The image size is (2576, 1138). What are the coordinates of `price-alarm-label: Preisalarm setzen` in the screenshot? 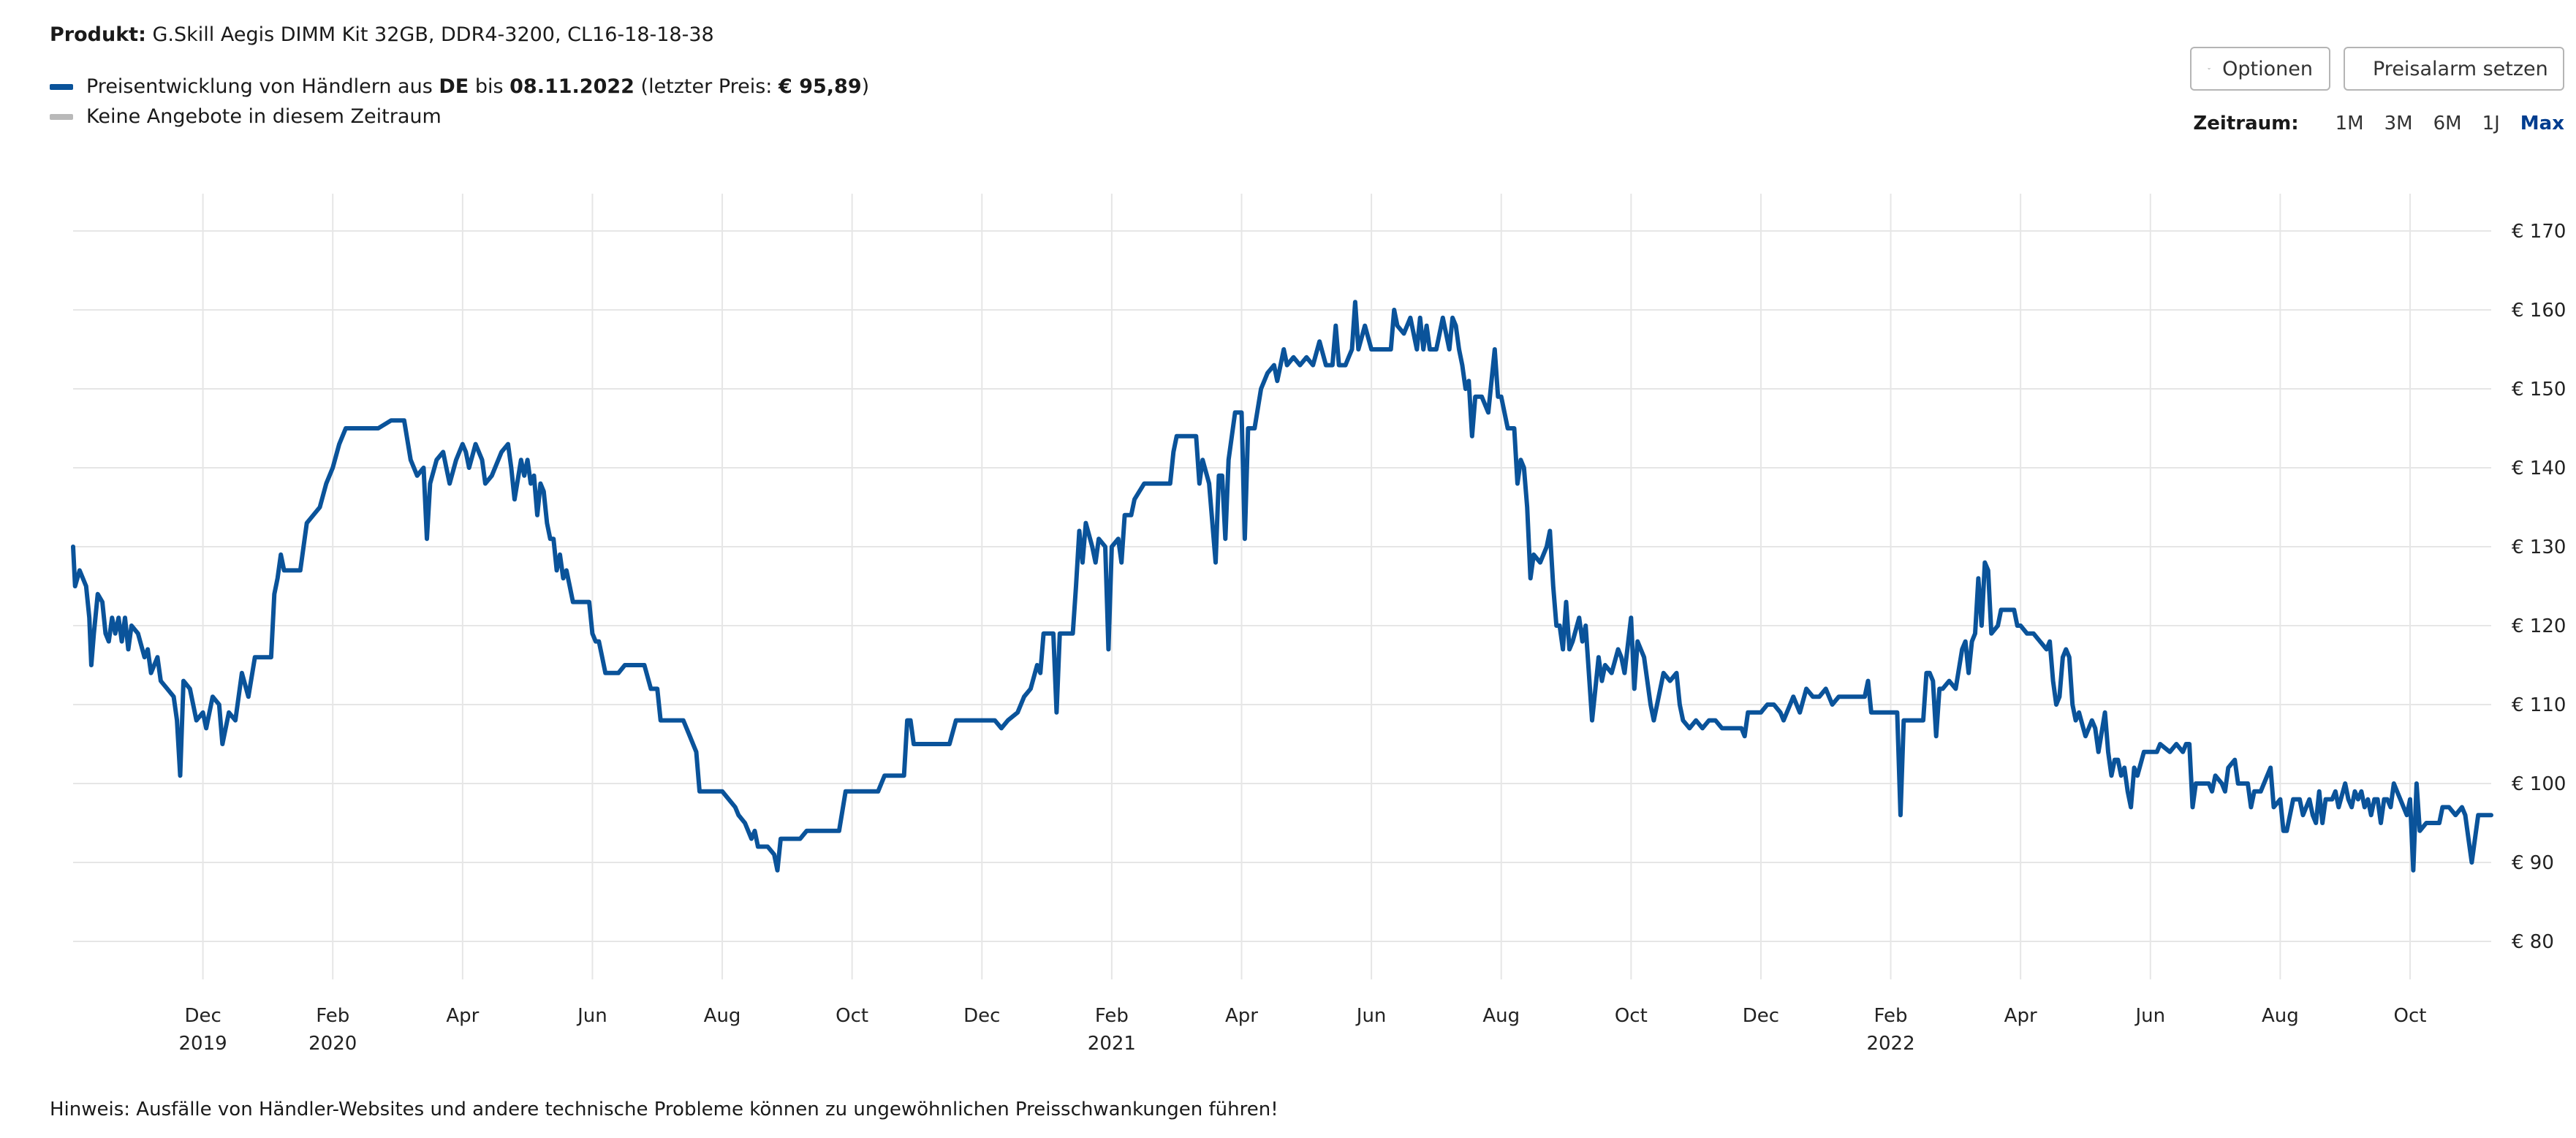 It's located at (2460, 68).